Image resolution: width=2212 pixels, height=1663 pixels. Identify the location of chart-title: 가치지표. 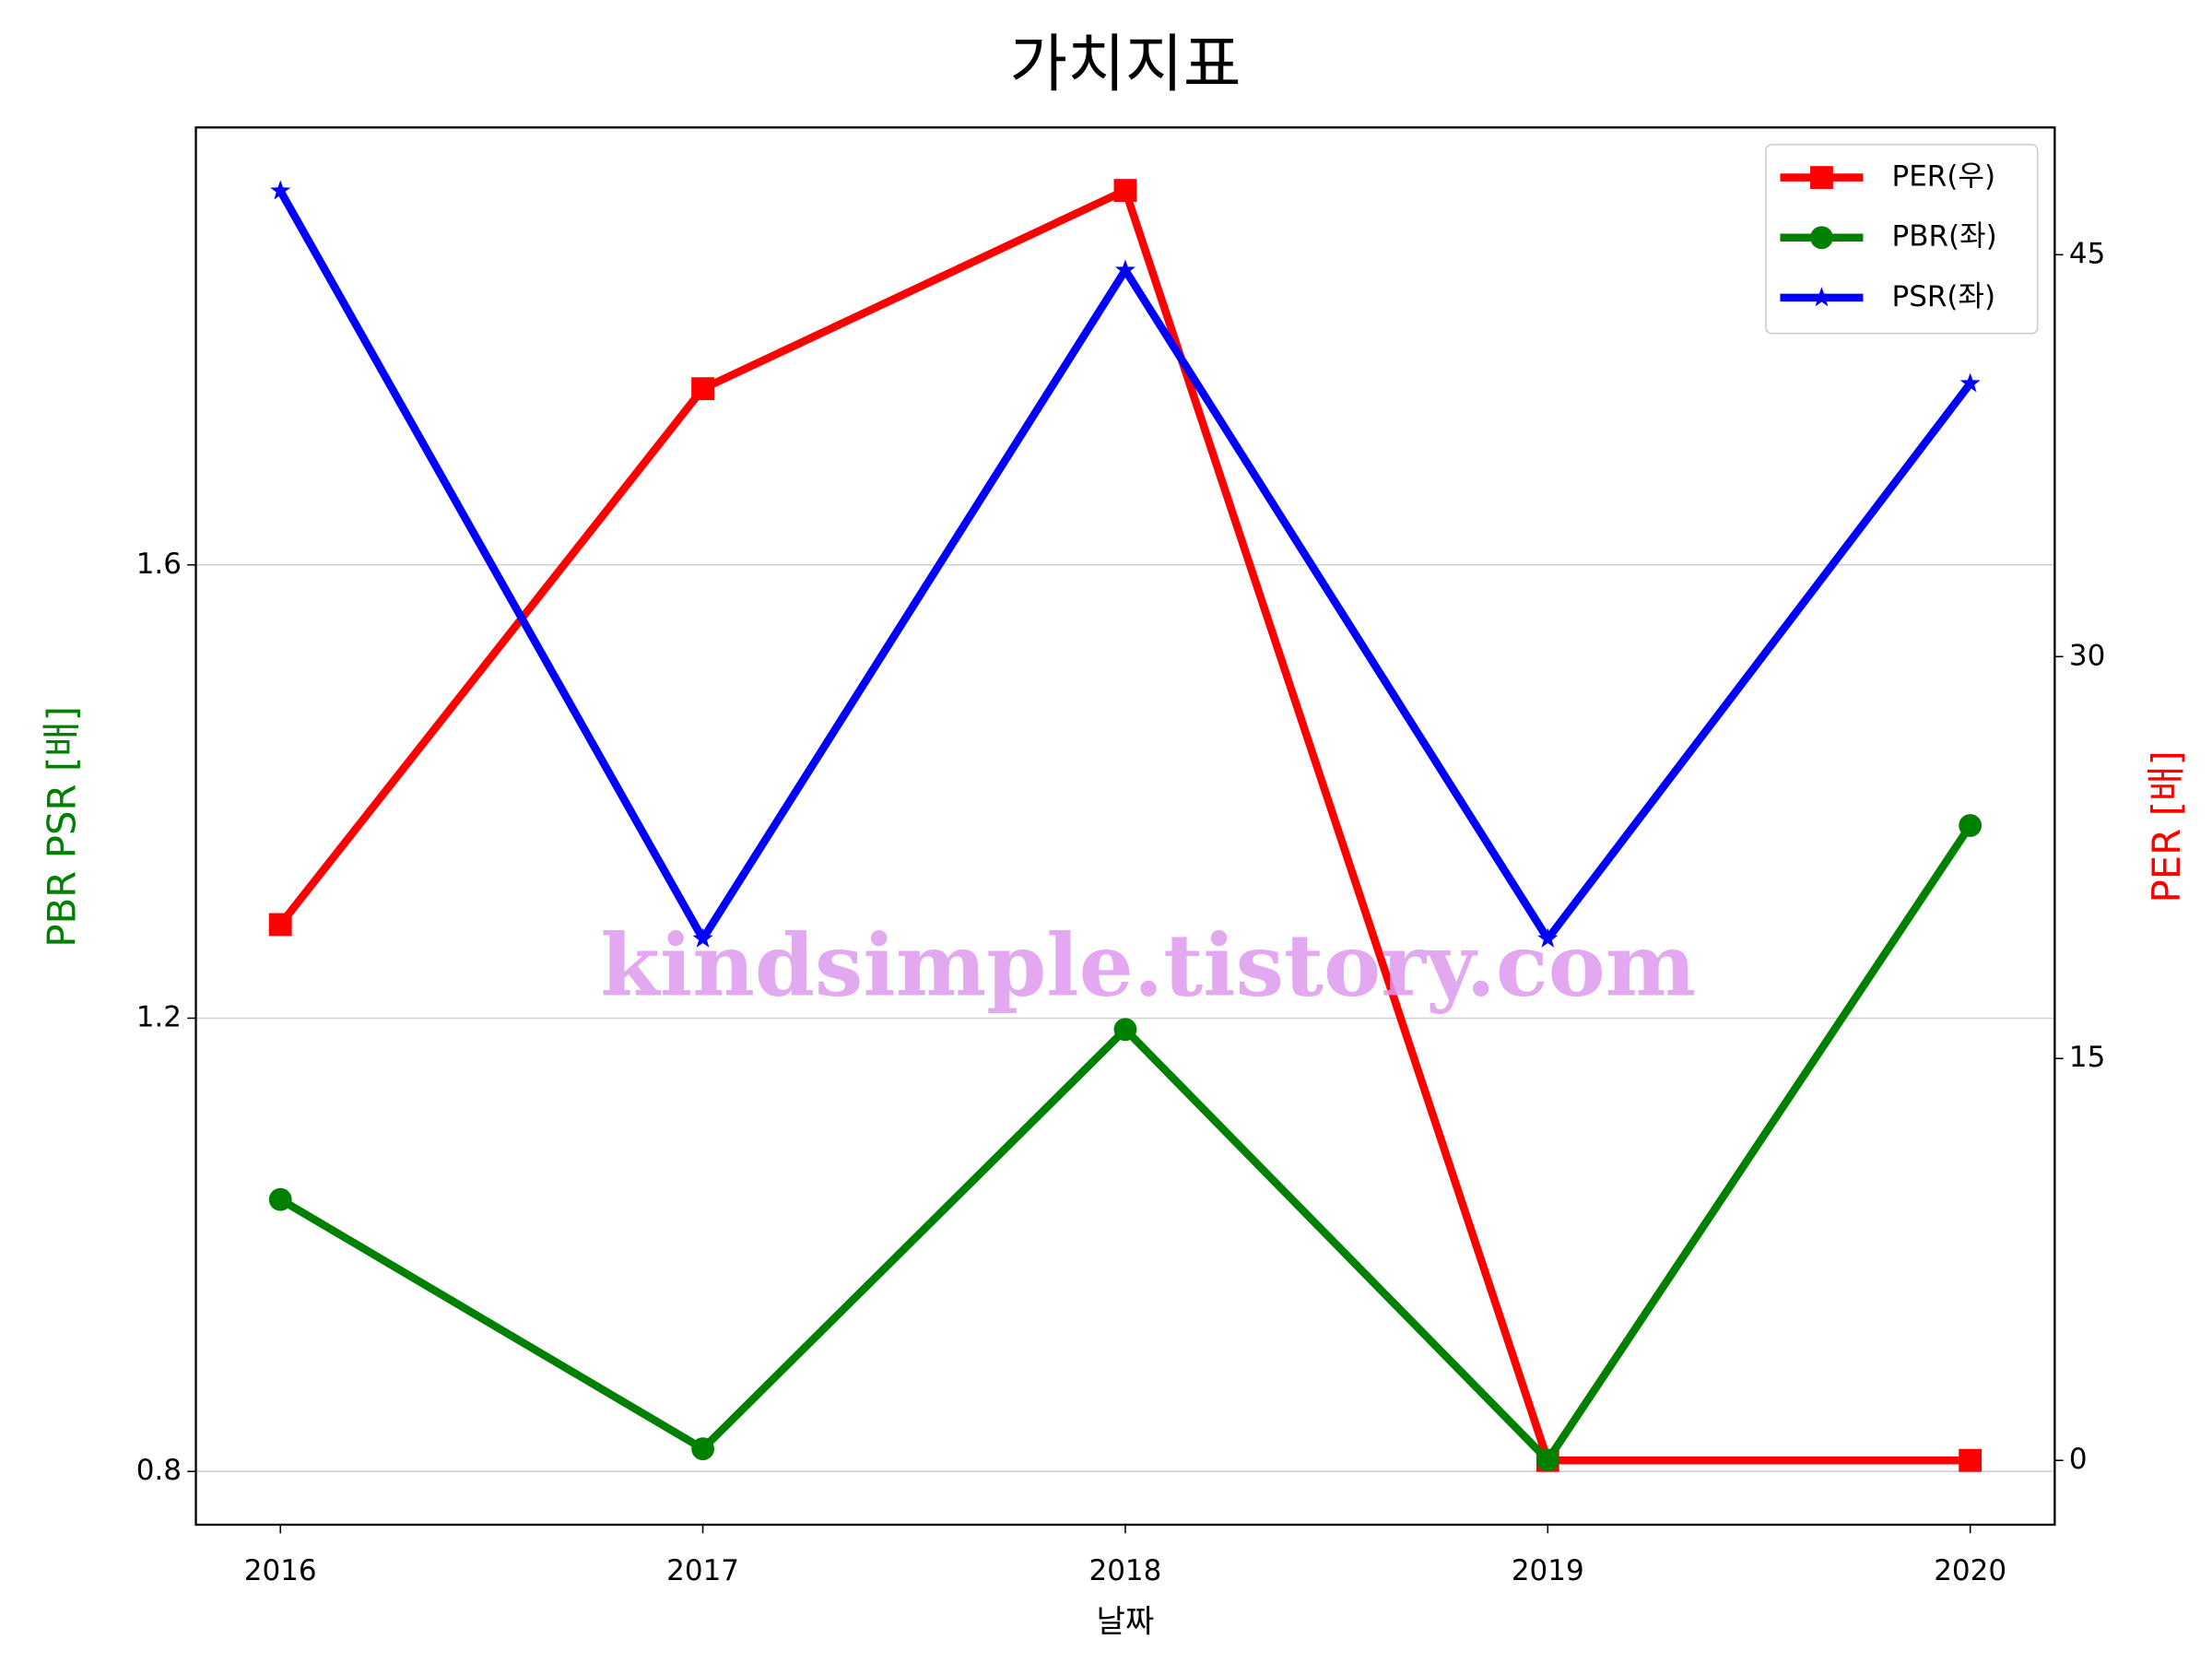
(1125, 65).